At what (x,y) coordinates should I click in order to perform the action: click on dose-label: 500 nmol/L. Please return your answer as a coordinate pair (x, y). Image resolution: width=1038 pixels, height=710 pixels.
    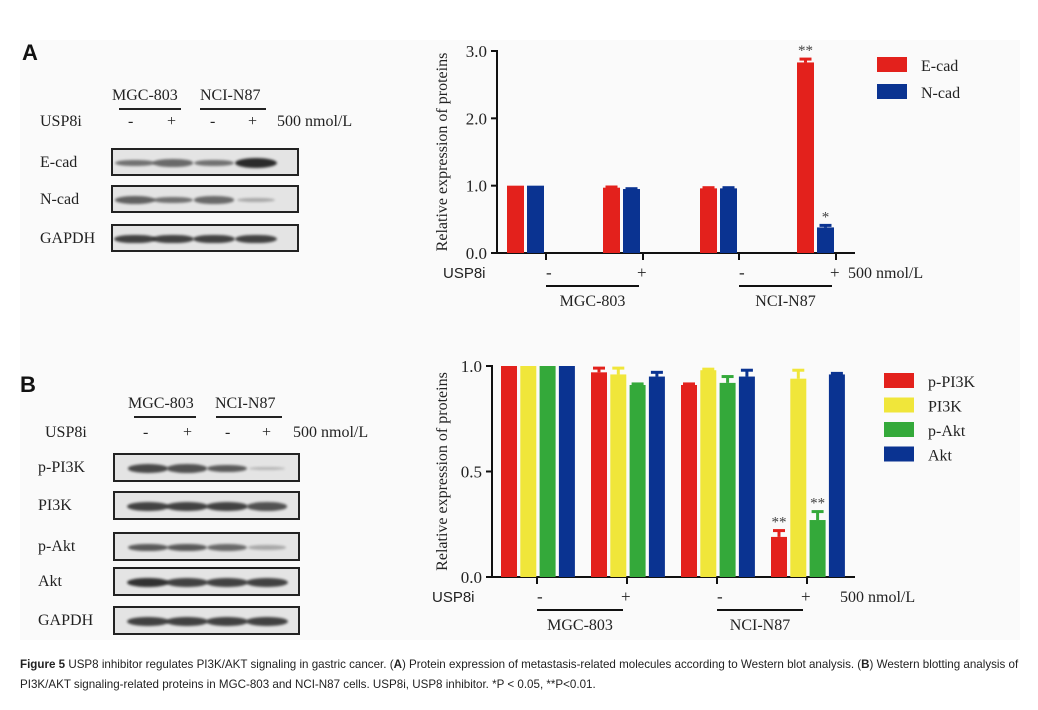
    Looking at the image, I should click on (885, 273).